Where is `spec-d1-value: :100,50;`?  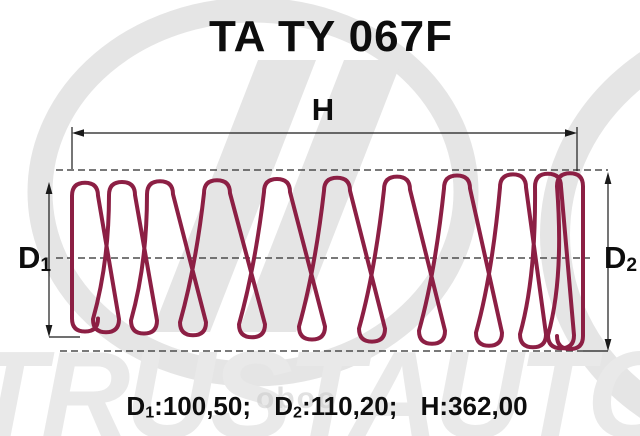 spec-d1-value: :100,50; is located at coordinates (202, 406).